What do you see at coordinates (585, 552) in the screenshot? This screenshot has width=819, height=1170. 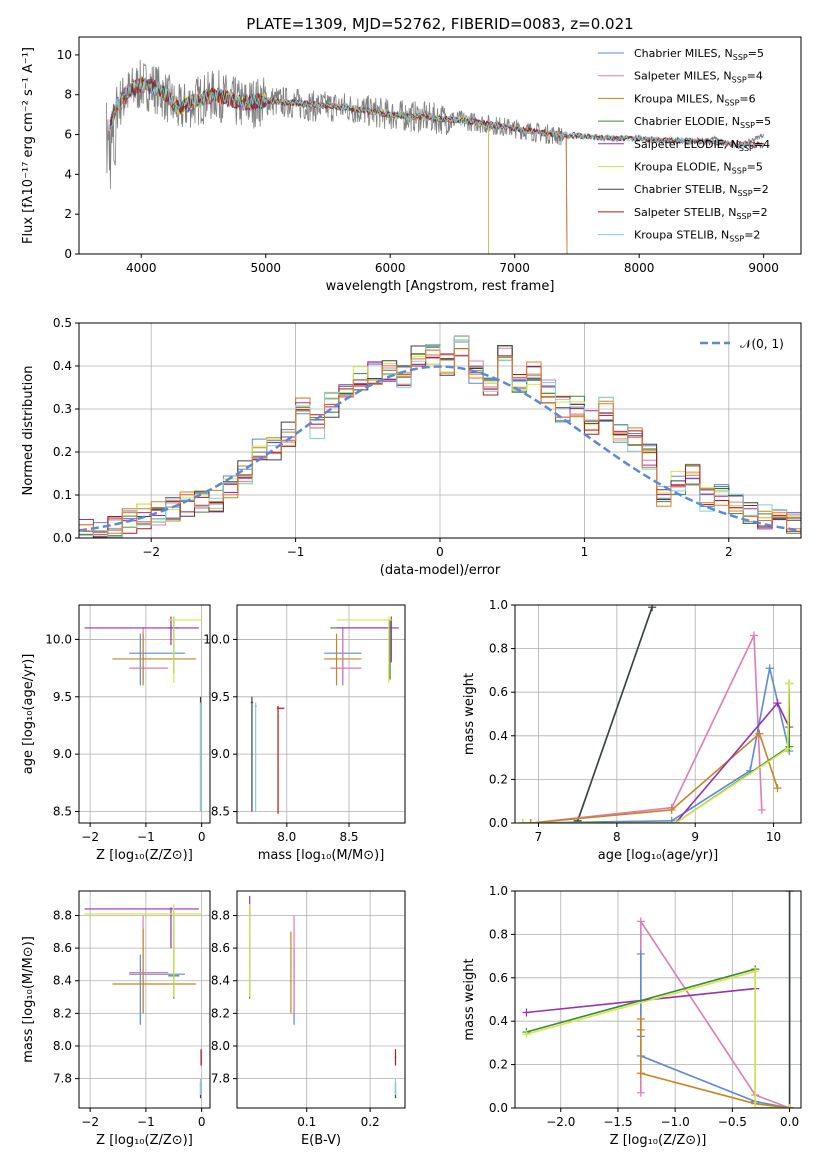 I see `x-tick-label: 1` at bounding box center [585, 552].